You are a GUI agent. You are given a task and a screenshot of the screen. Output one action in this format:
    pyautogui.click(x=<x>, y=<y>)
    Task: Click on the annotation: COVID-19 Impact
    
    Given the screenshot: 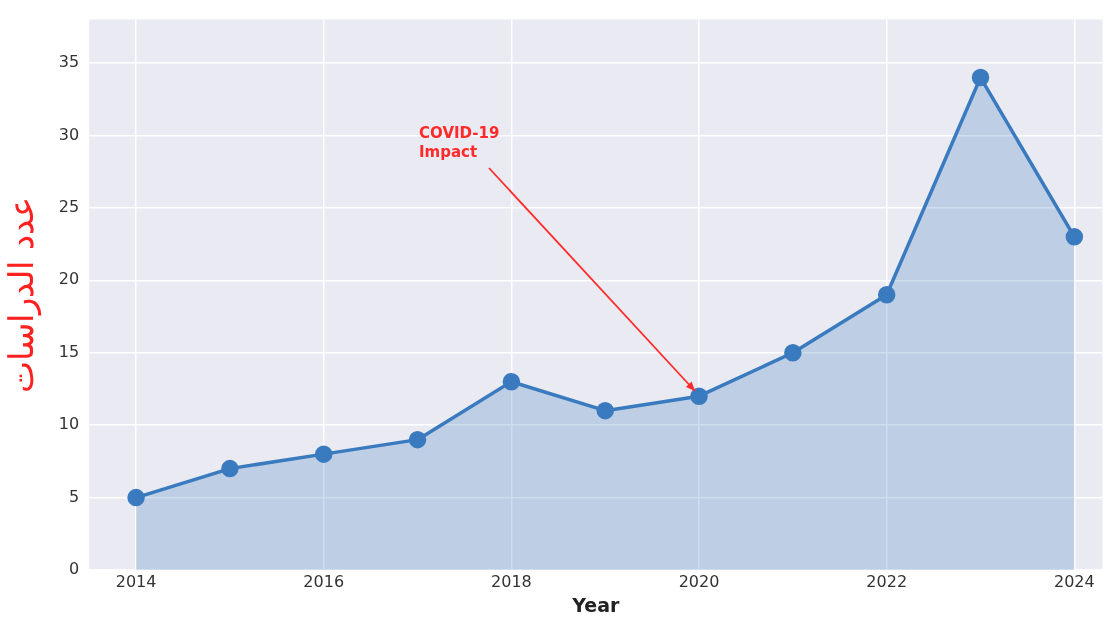 What is the action you would take?
    pyautogui.click(x=459, y=143)
    